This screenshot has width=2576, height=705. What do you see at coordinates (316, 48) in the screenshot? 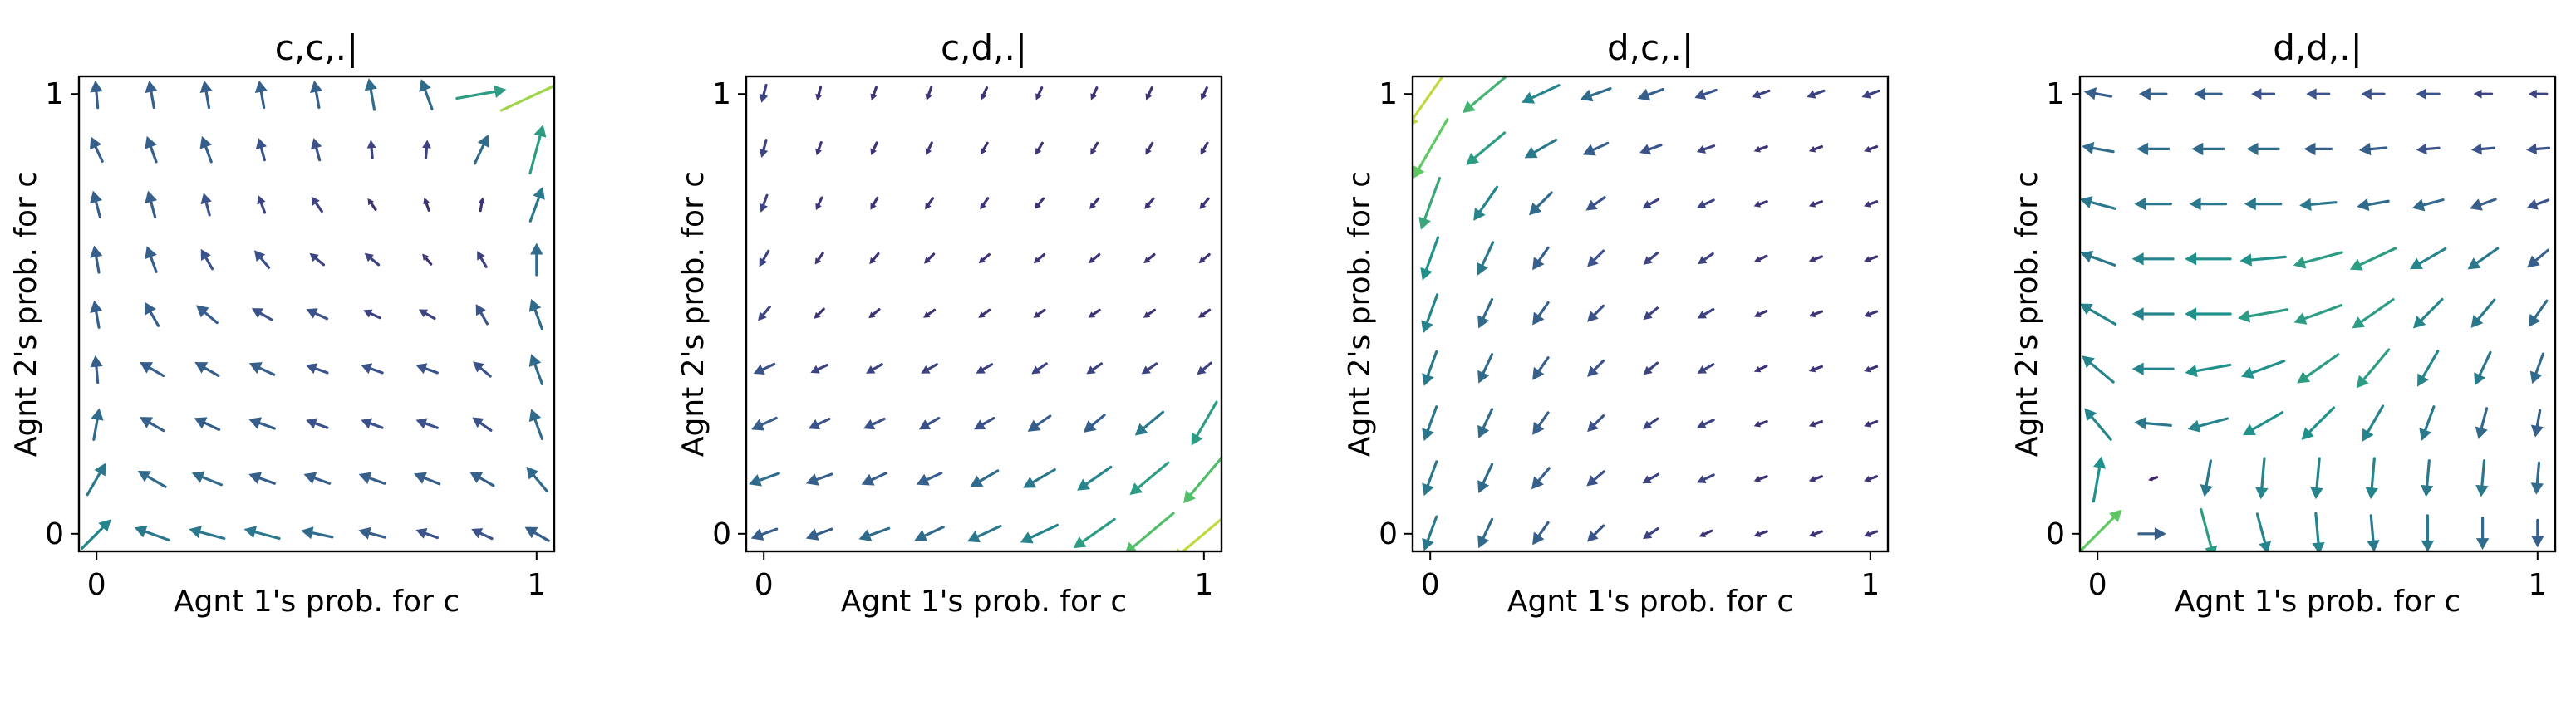
I see `subplot-title: c,c,.|` at bounding box center [316, 48].